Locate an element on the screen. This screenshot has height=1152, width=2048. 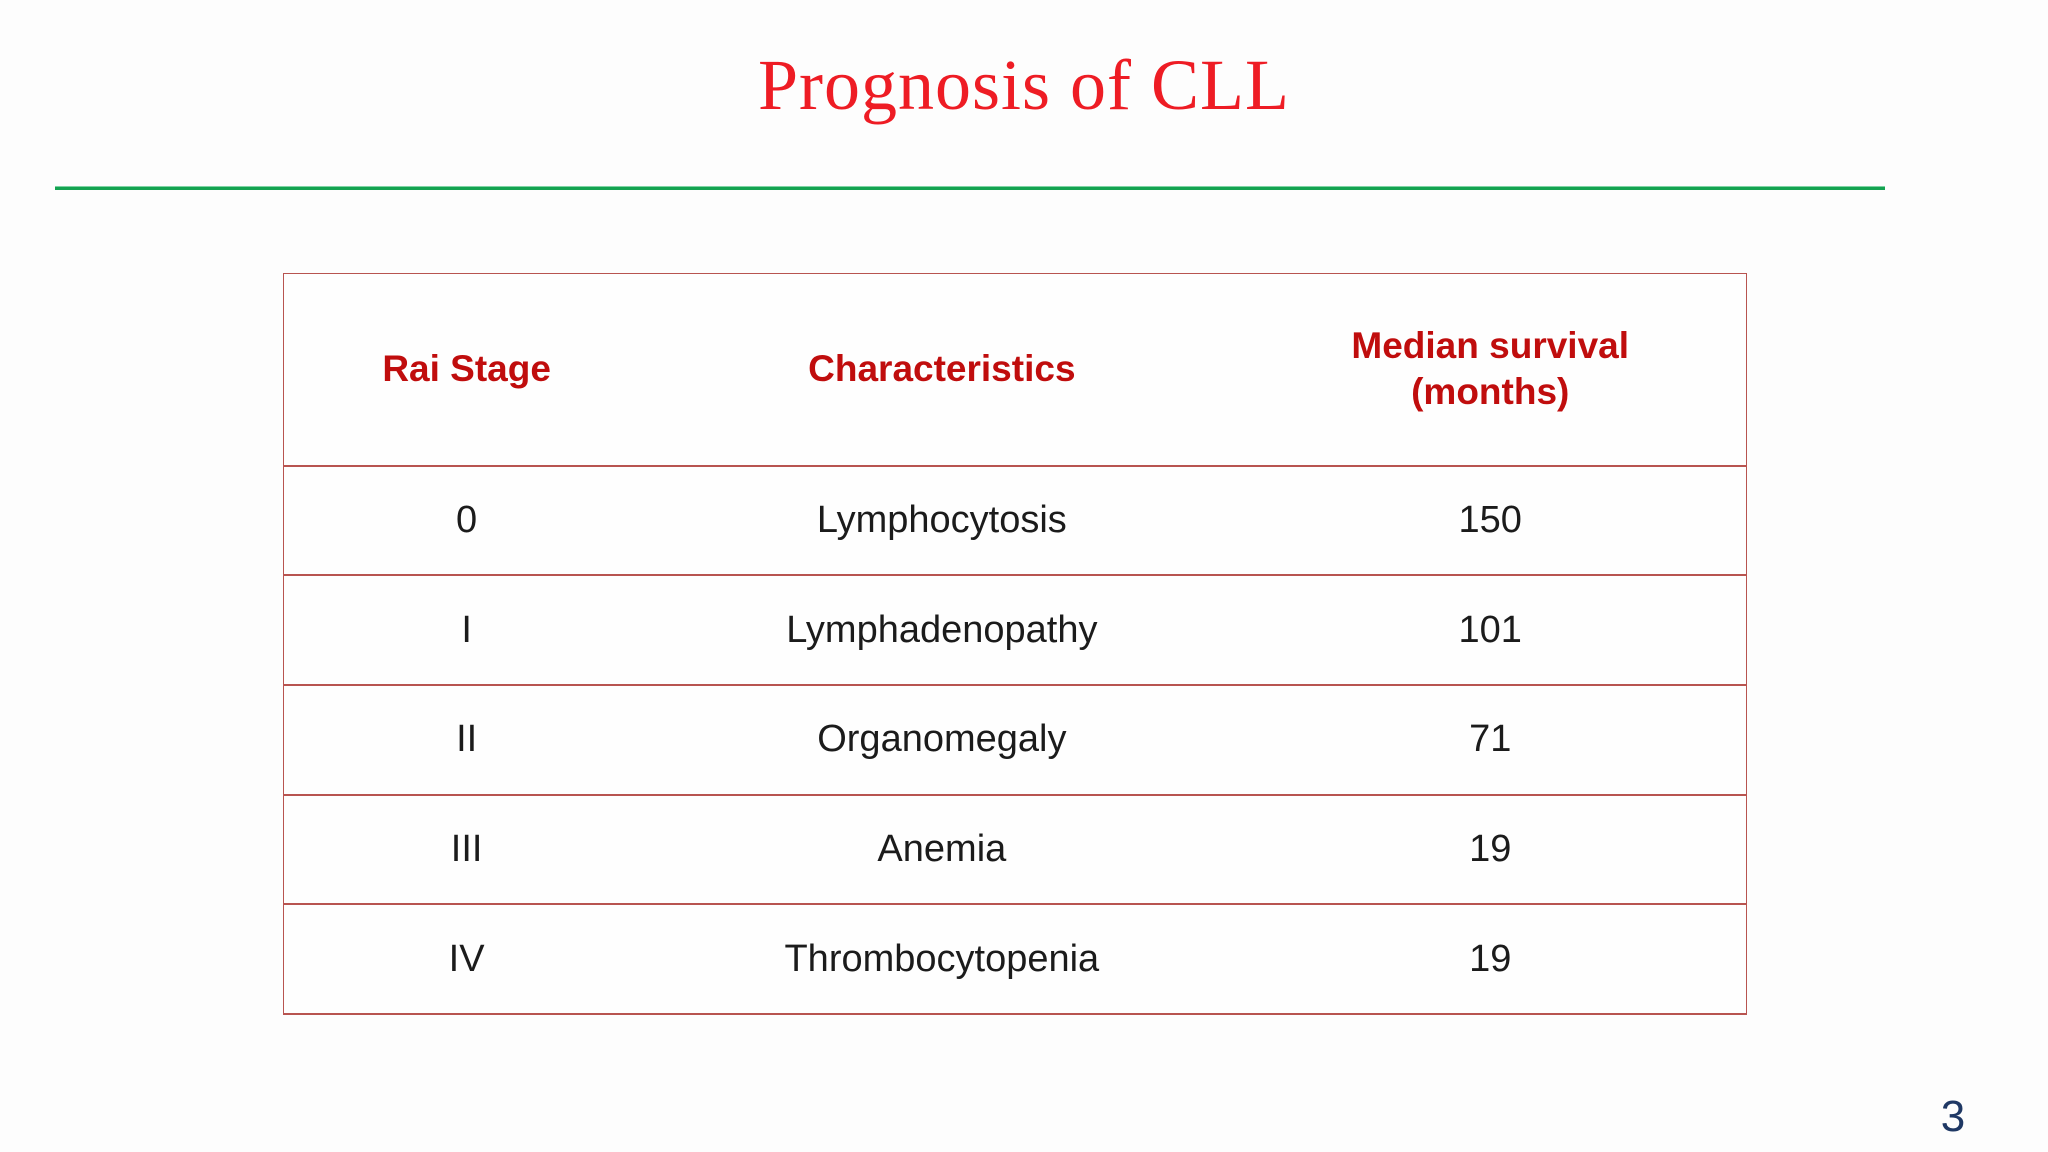
table-row: II Organomegaly 71 is located at coordinates (1015, 739).